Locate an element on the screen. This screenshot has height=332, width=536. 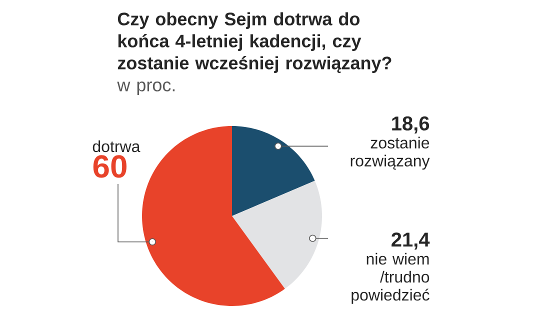
slice-label: nie wiem /trudno powiedzieć is located at coordinates (391, 278).